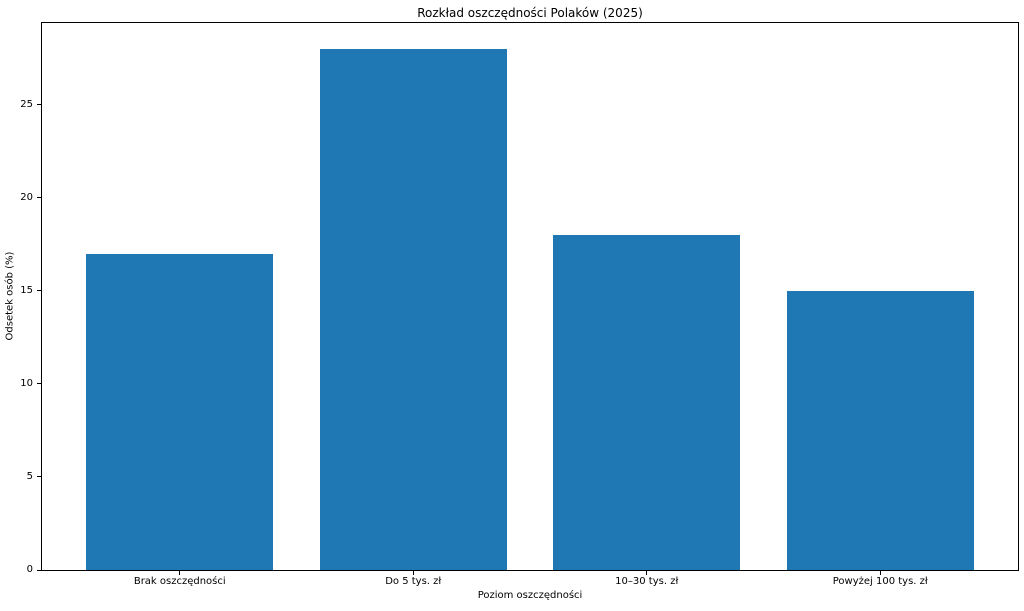  I want to click on y-tick-label: 0, so click(29, 569).